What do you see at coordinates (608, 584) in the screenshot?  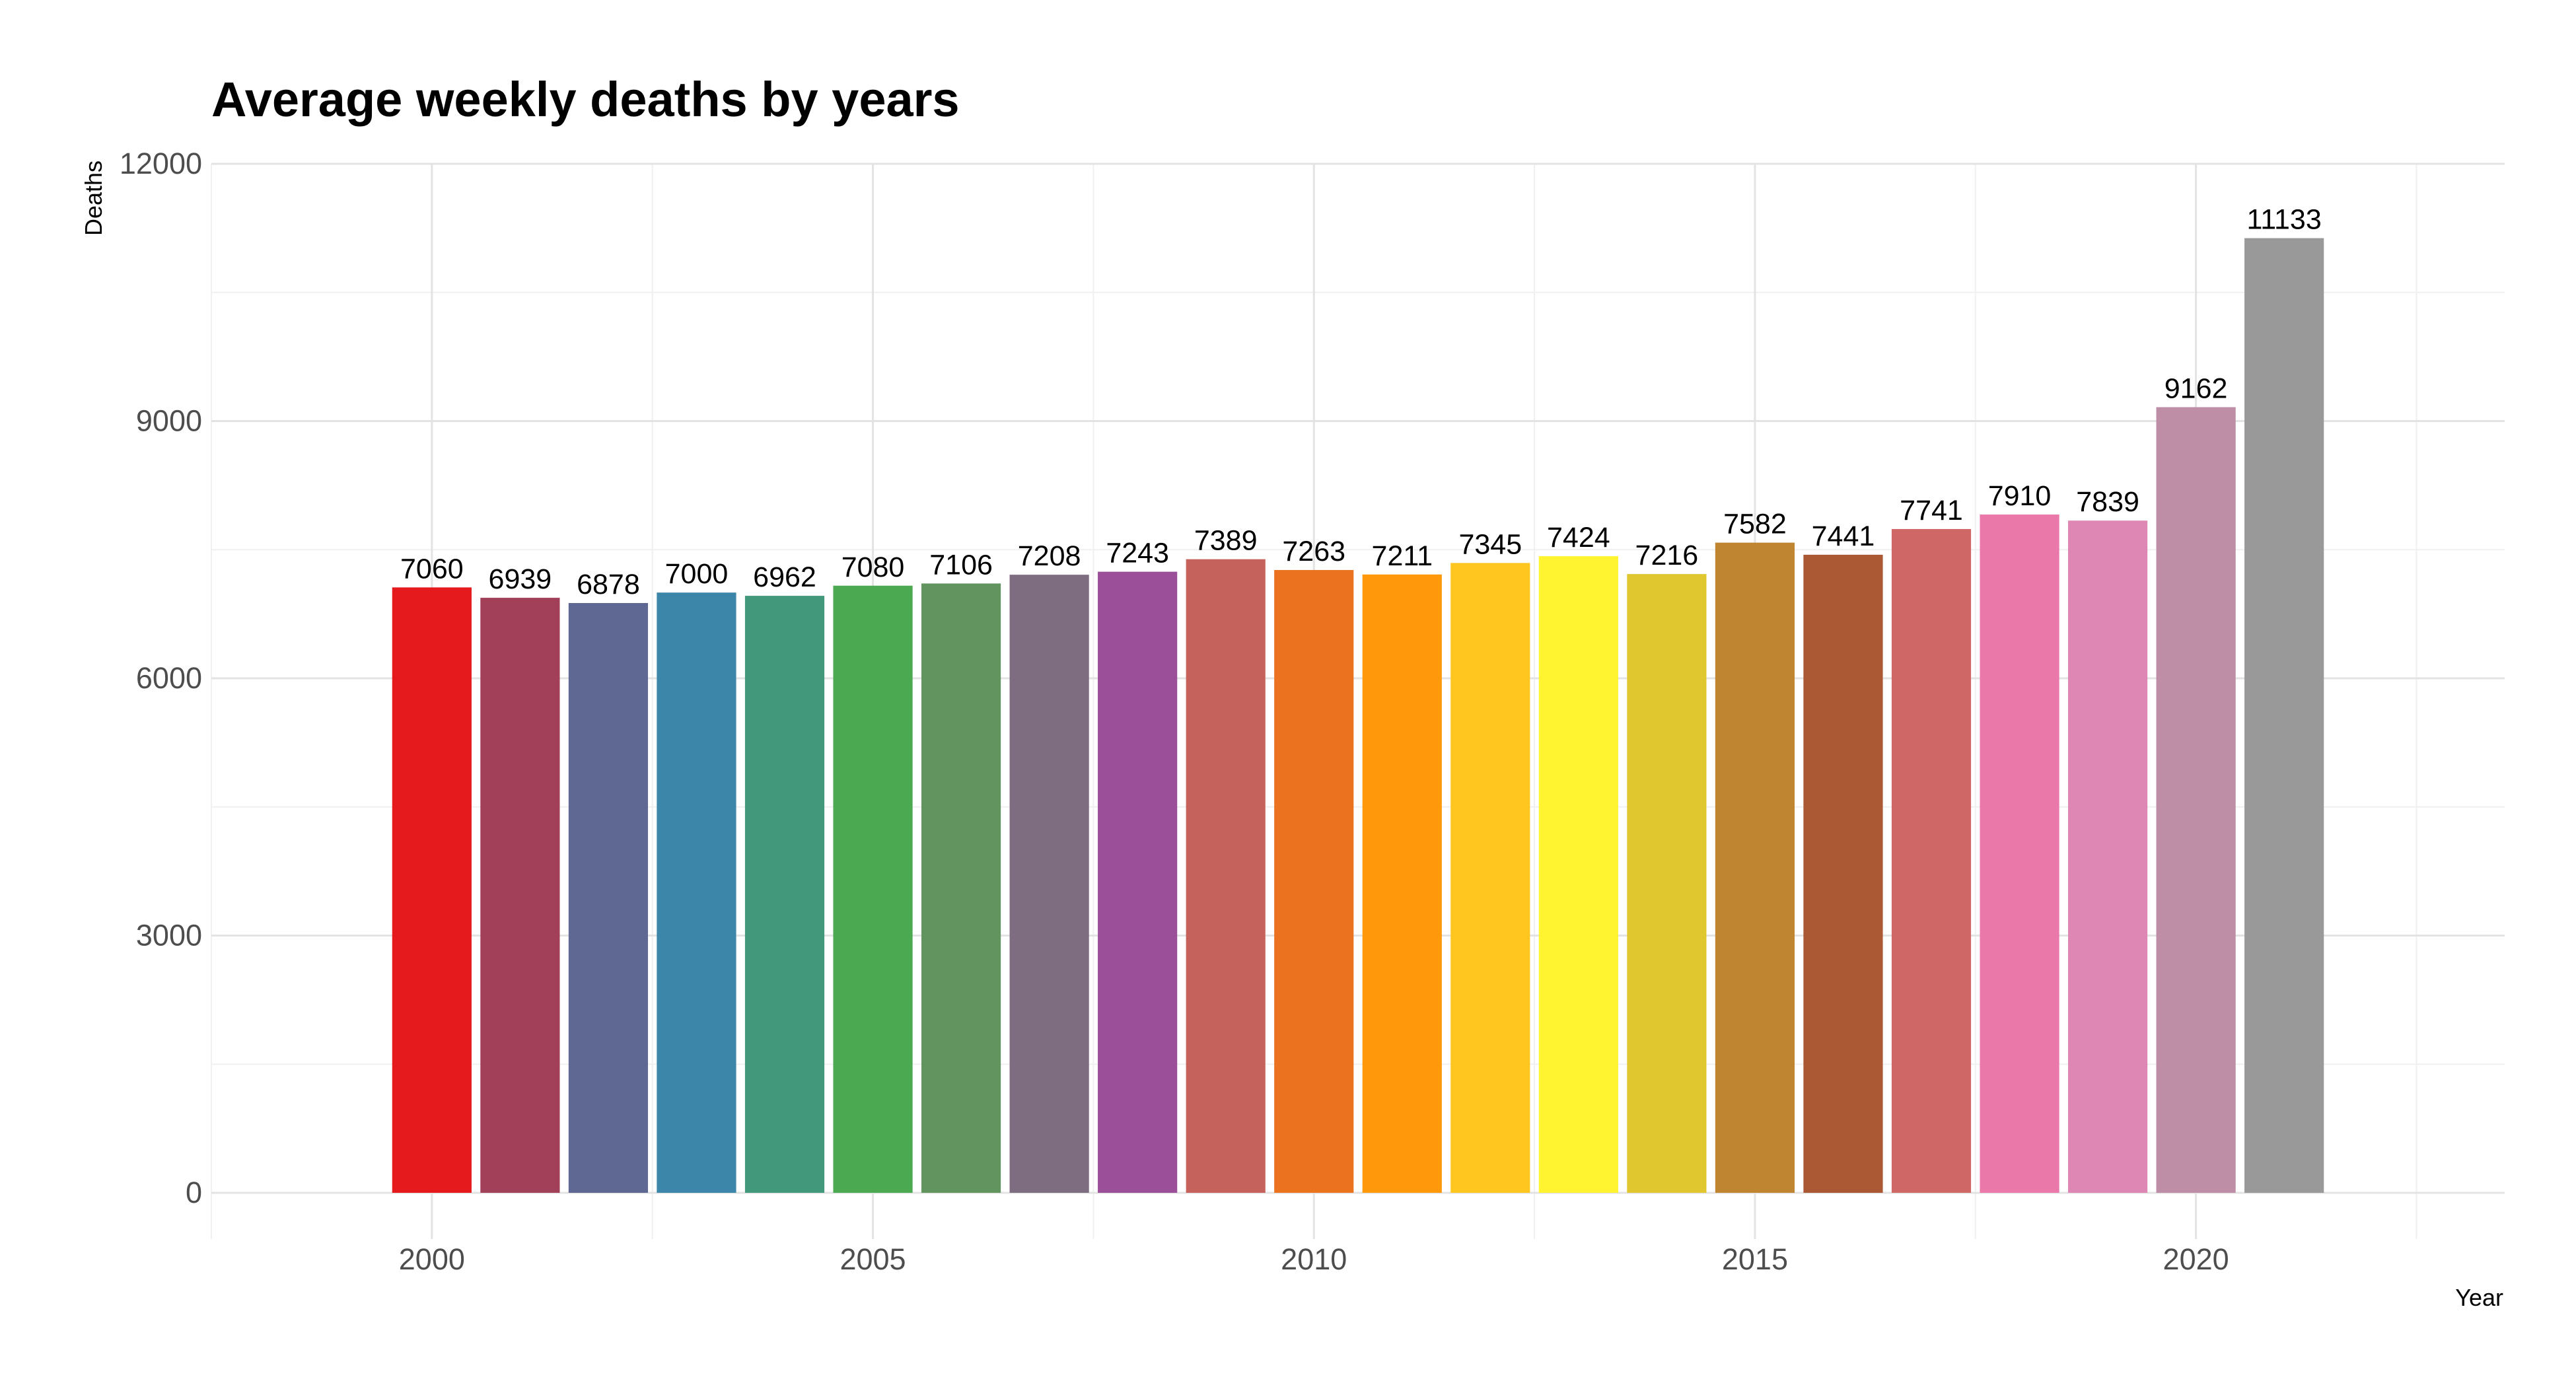 I see `data-label-2002: 6878` at bounding box center [608, 584].